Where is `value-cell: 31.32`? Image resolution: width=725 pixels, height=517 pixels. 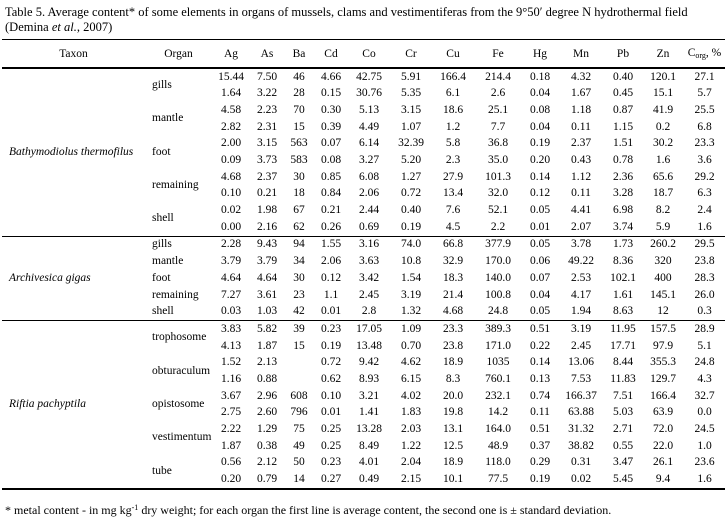
value-cell: 31.32 is located at coordinates (581, 429).